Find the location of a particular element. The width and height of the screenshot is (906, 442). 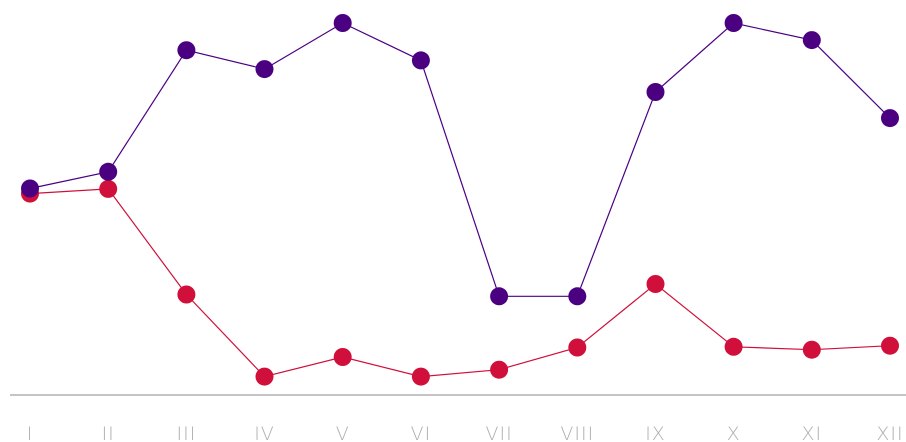

series-2-point-xi is located at coordinates (811, 349).